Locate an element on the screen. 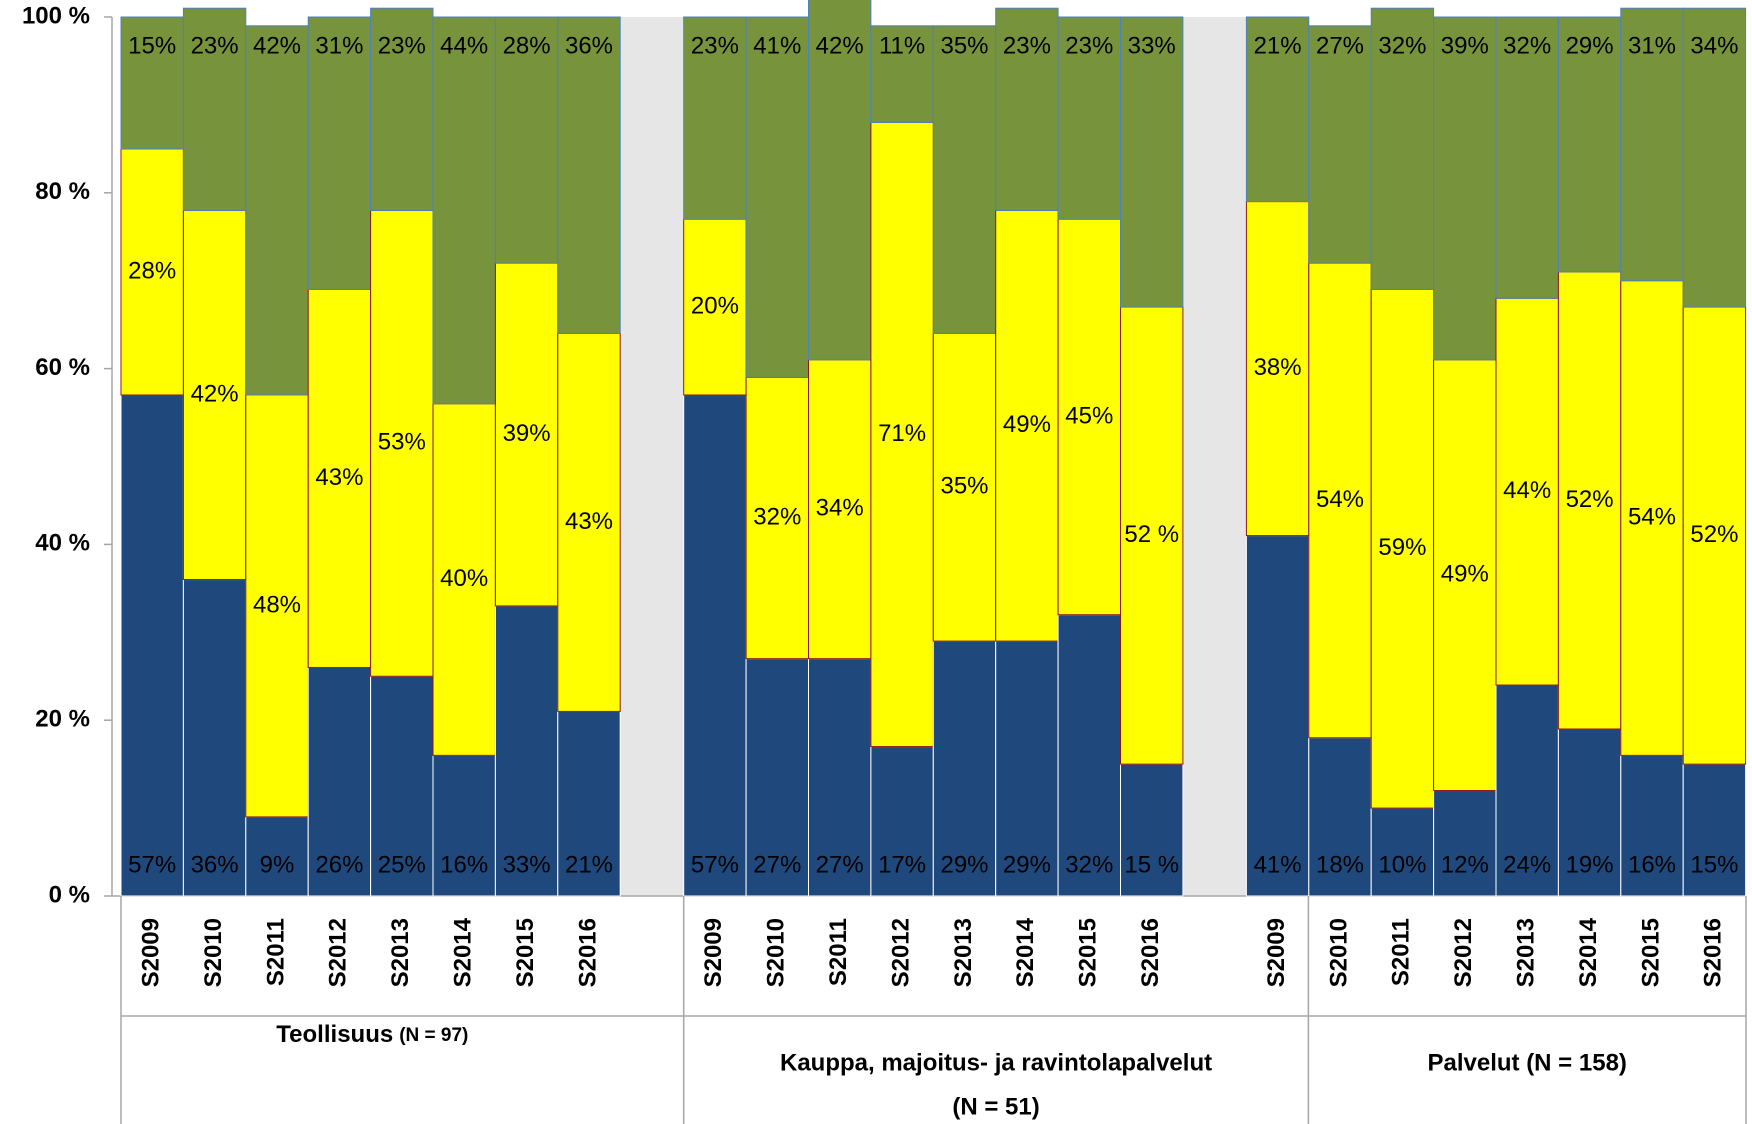 This screenshot has height=1124, width=1752. data-label: 44% is located at coordinates (1527, 490).